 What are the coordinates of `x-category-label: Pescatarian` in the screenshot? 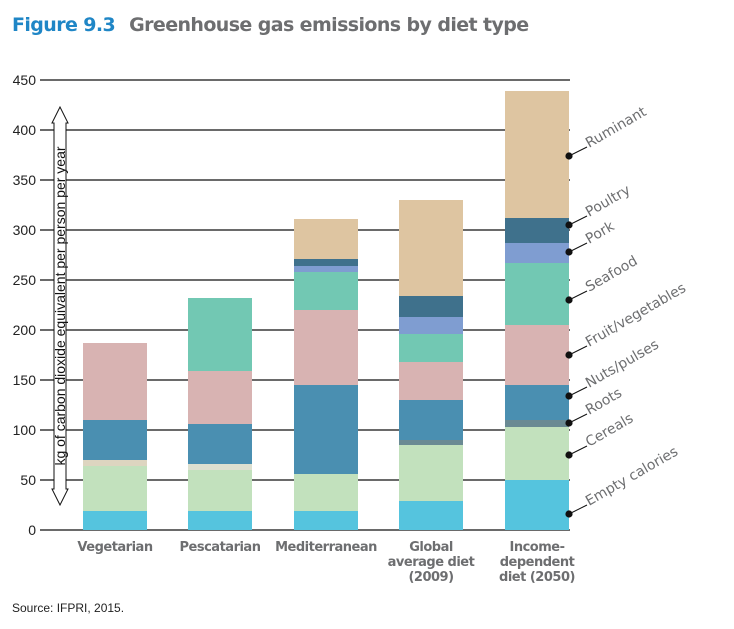 It's located at (220, 547).